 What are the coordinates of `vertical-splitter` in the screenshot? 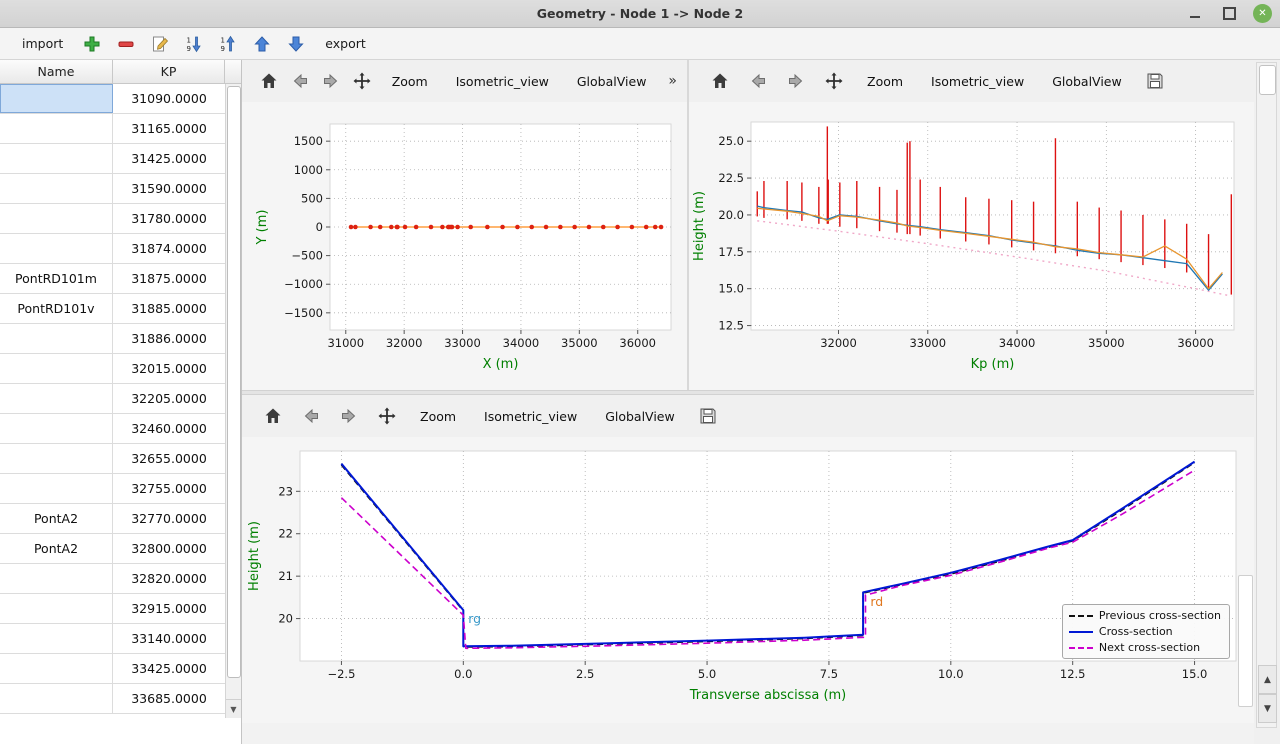 It's located at (688, 225).